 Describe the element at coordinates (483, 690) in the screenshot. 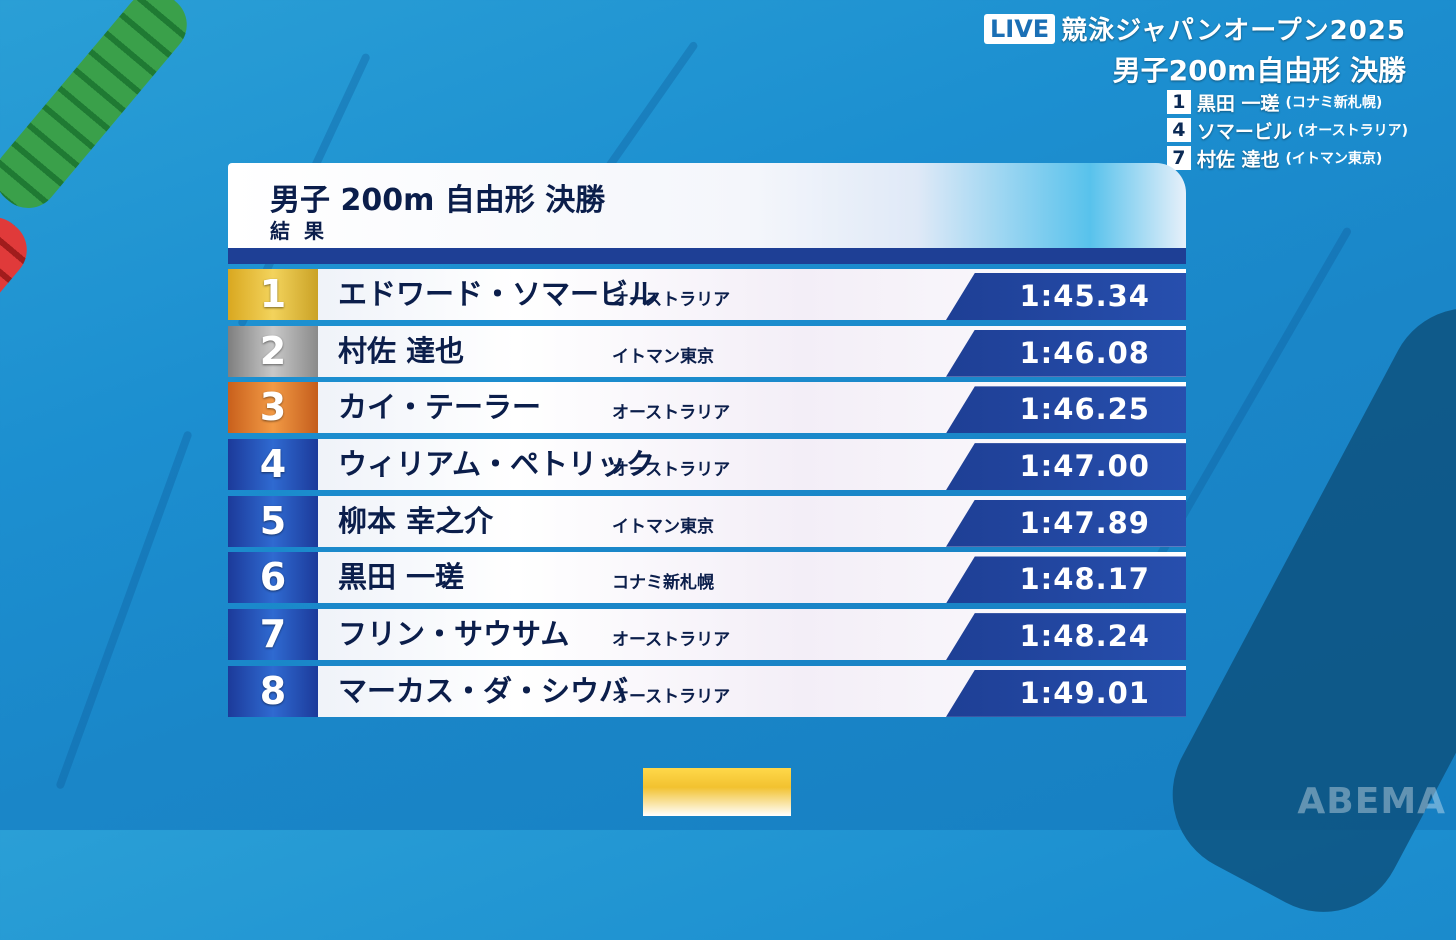

I see `swimmer-name: マーカス・ダ・シウバ` at that location.